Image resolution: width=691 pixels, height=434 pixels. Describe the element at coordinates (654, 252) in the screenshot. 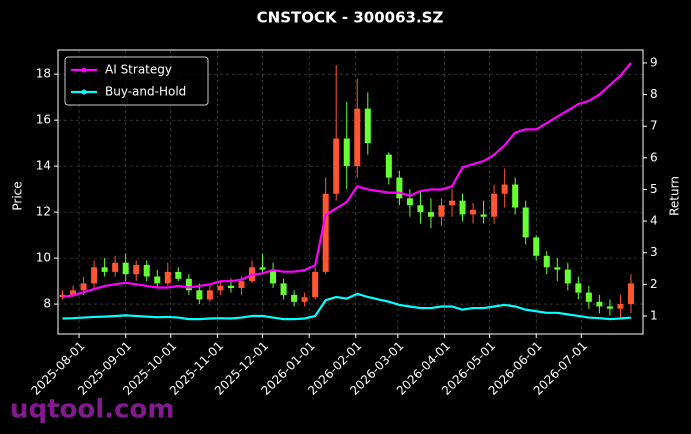

I see `y2-tick-label: 3` at that location.